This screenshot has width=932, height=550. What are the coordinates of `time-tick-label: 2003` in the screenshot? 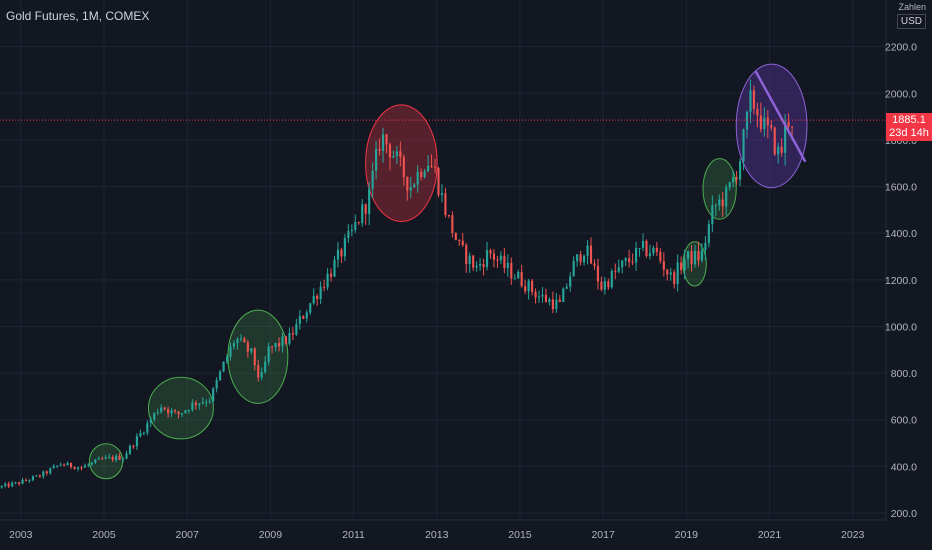 It's located at (21, 535).